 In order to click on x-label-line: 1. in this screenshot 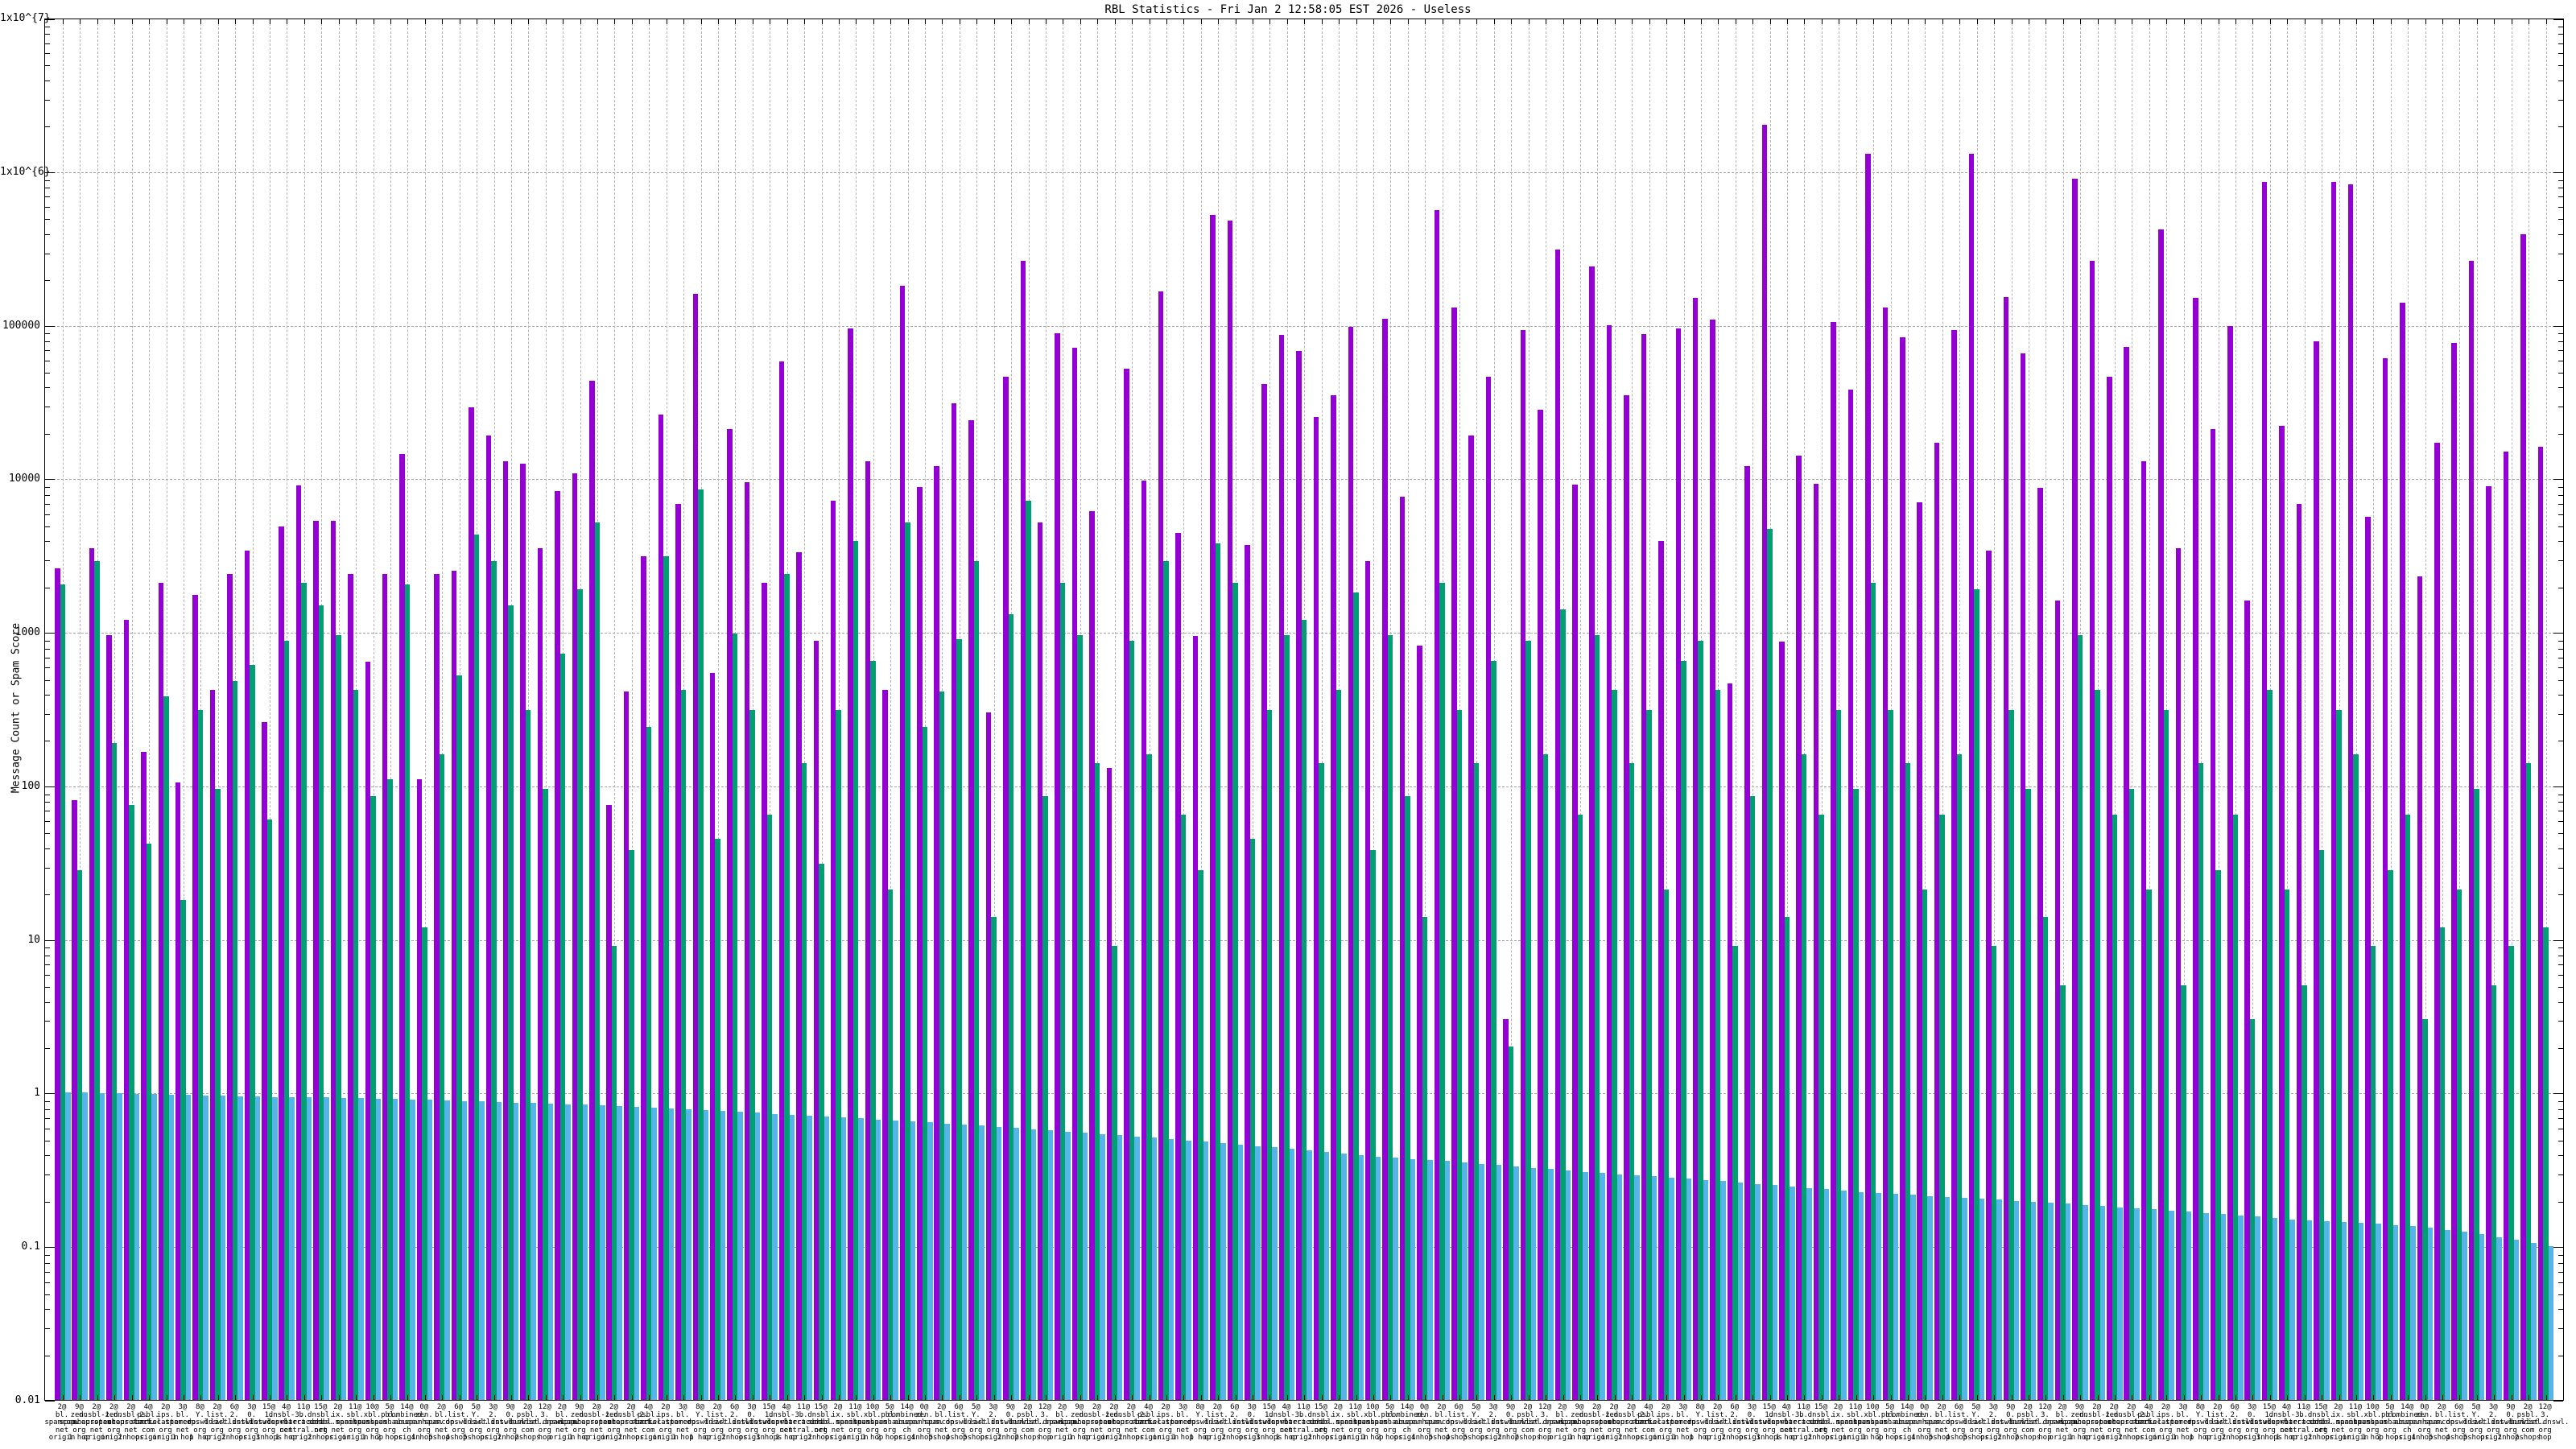, I will do `click(1269, 1414)`.